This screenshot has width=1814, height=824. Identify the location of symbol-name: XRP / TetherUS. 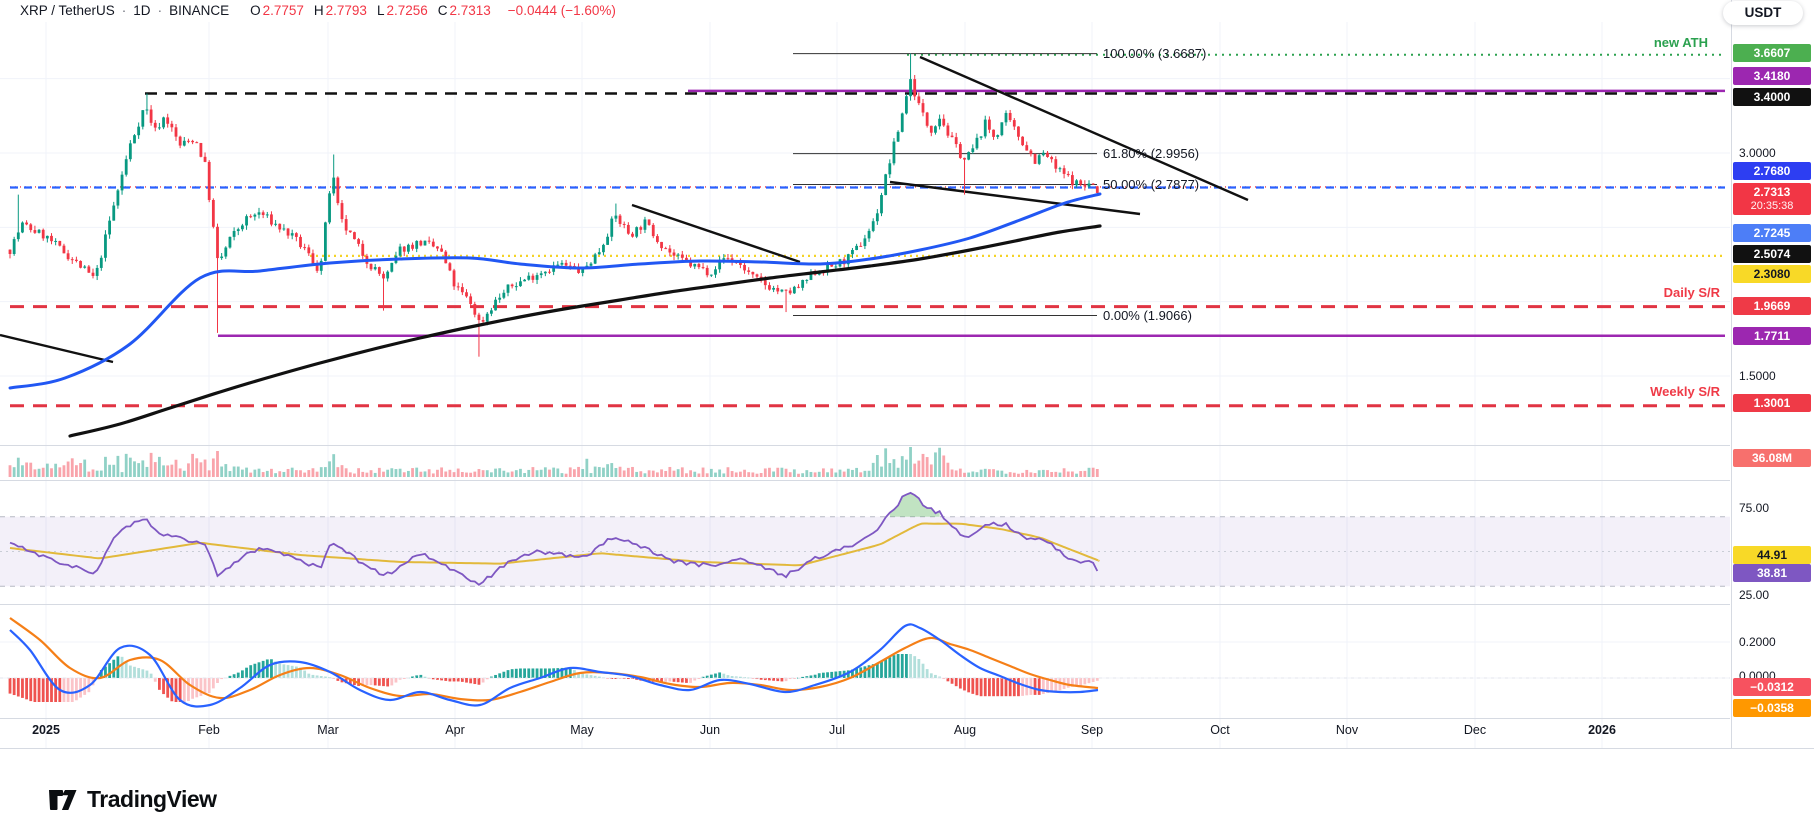
(67, 10).